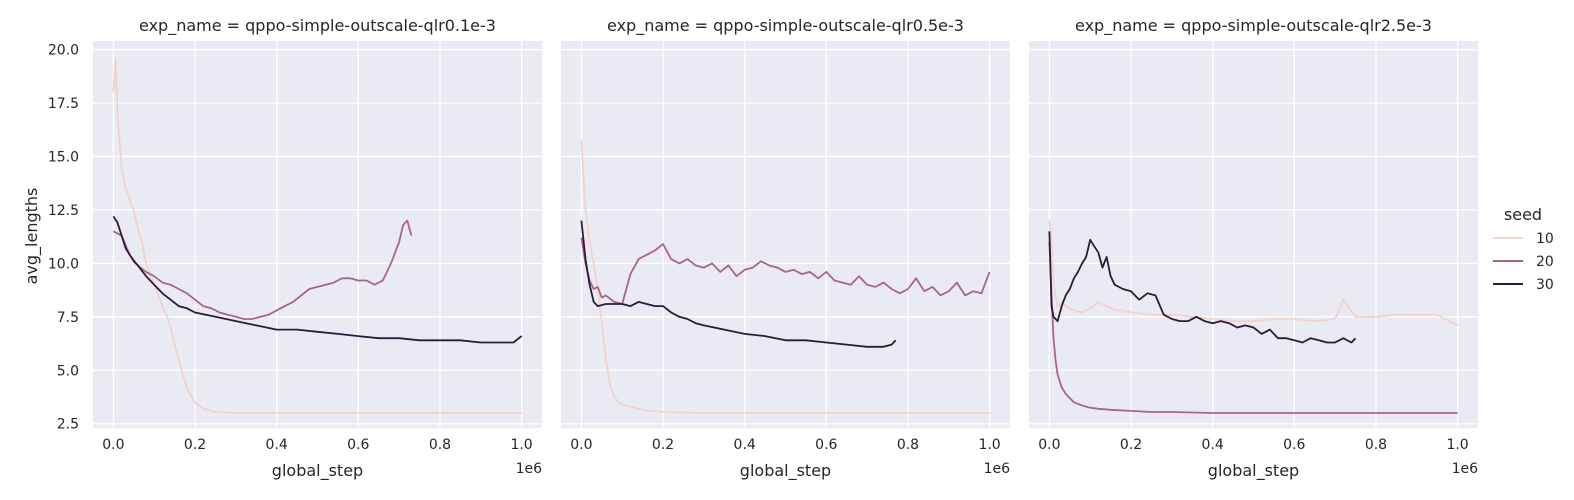 This screenshot has height=500, width=1574. What do you see at coordinates (68, 371) in the screenshot?
I see `y-tick-label: 5.0` at bounding box center [68, 371].